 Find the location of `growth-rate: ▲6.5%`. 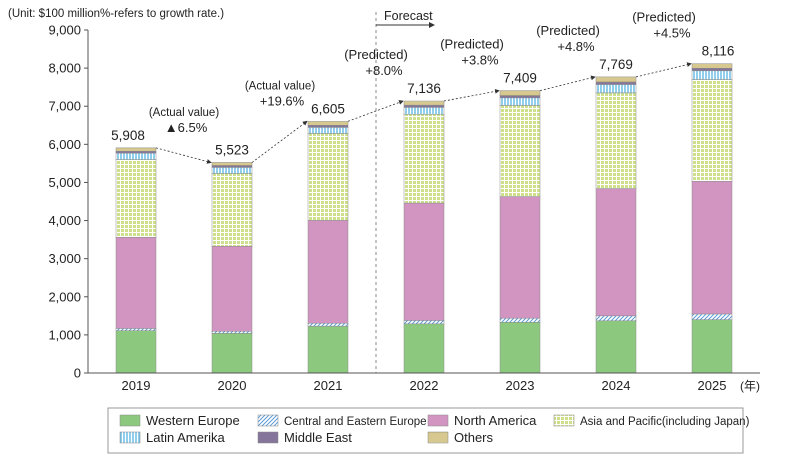

growth-rate: ▲6.5% is located at coordinates (186, 127).